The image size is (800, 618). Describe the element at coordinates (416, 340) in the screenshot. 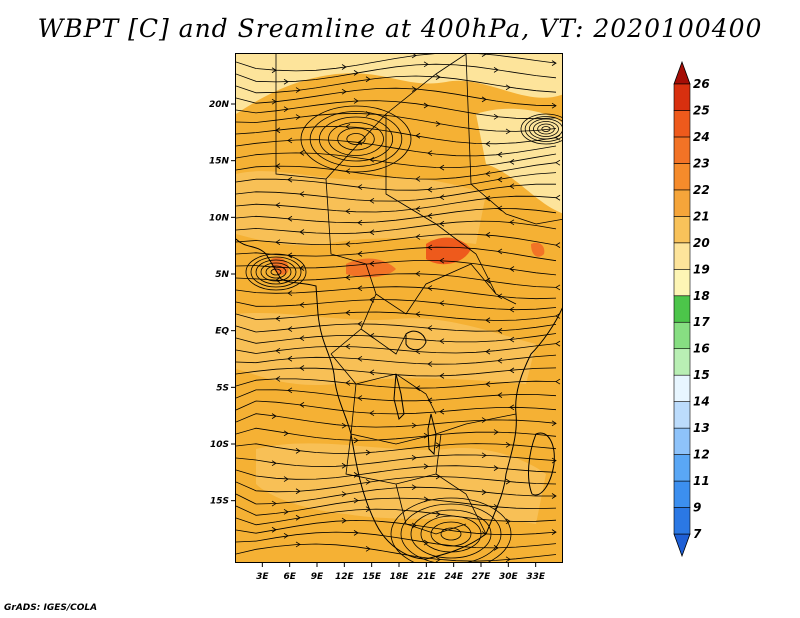

I see `lake-victoria` at that location.